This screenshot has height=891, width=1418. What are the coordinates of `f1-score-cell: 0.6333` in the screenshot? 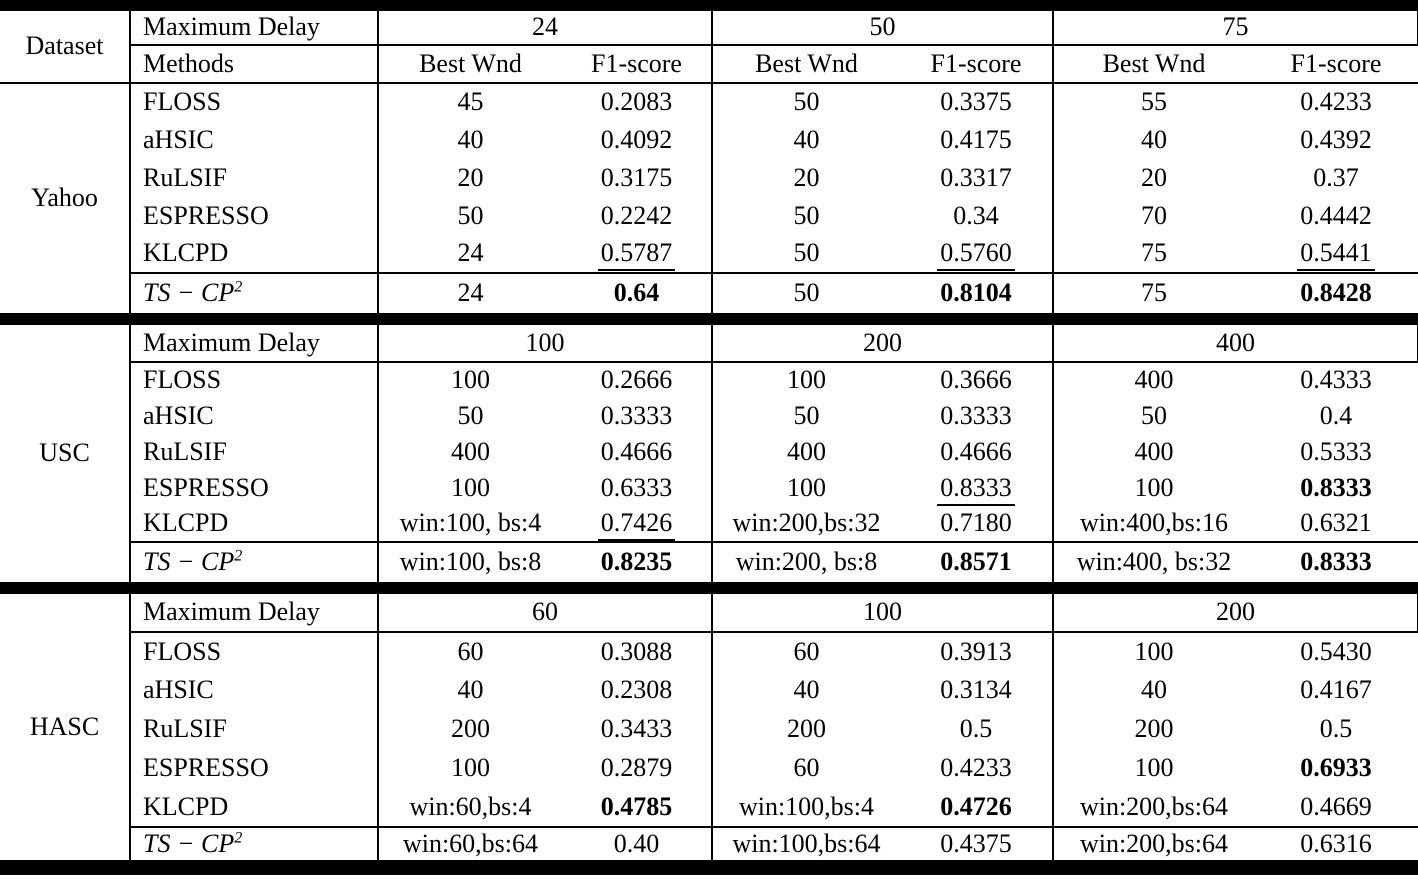 It's located at (637, 488).